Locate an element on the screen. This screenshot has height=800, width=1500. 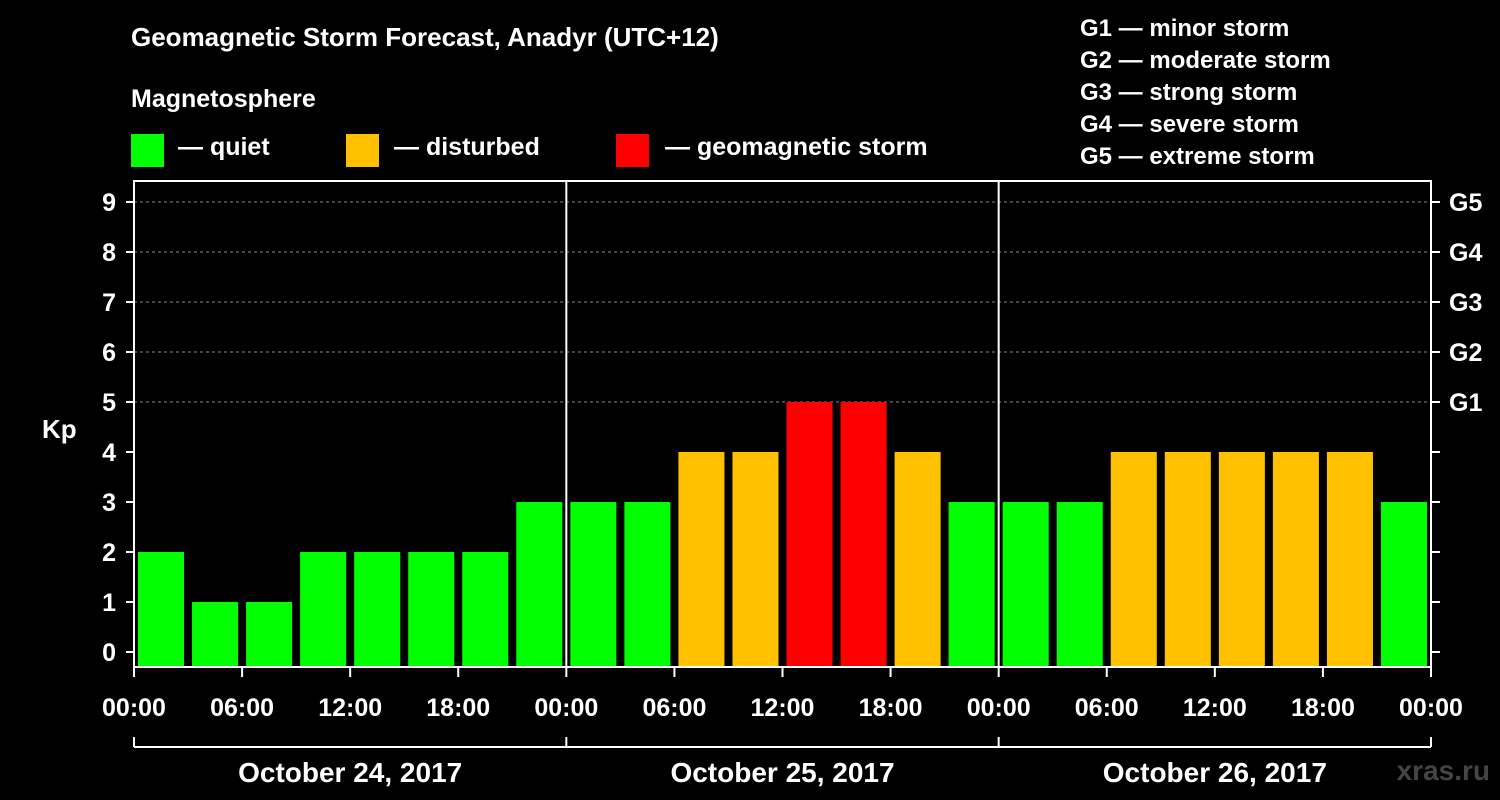
g-scale-g5: G5 — extreme storm is located at coordinates (1197, 156).